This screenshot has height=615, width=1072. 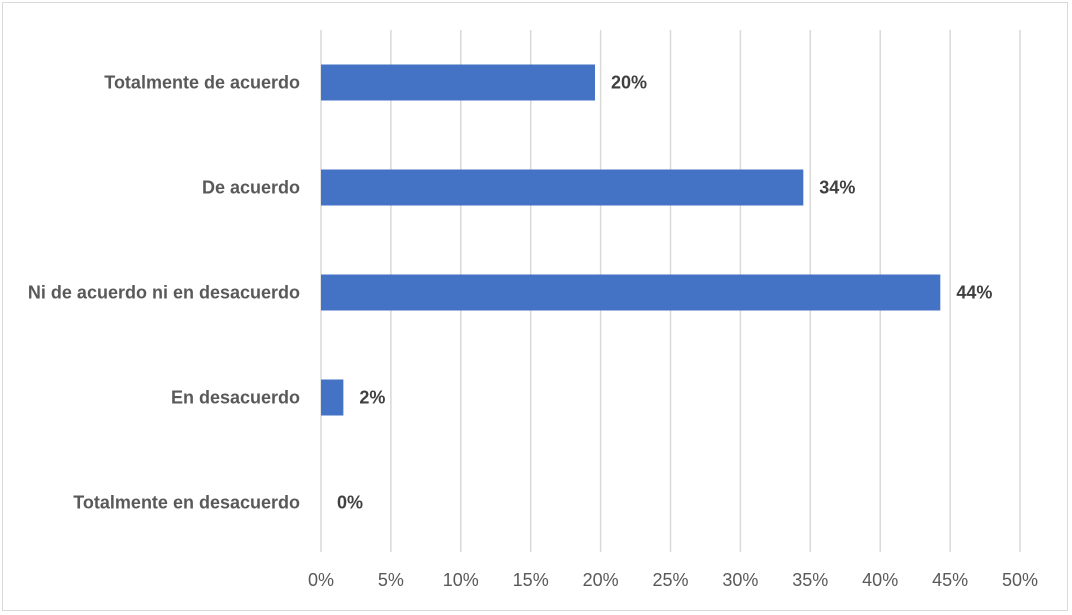 I want to click on x-tick-label-3: 15%, so click(x=531, y=580).